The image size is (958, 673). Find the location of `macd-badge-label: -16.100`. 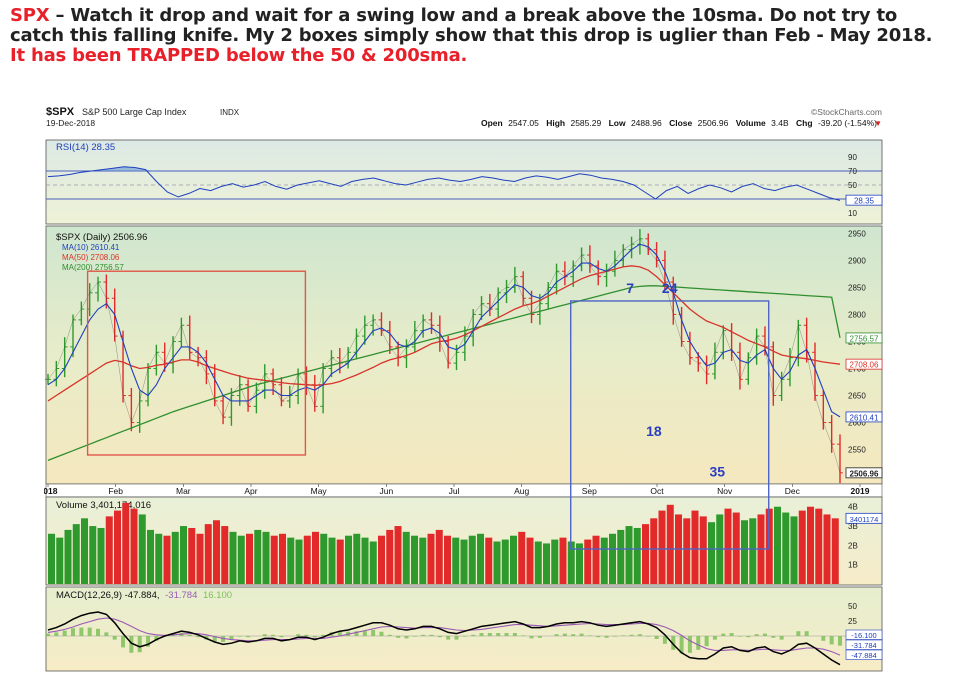

macd-badge-label: -16.100 is located at coordinates (863, 635).